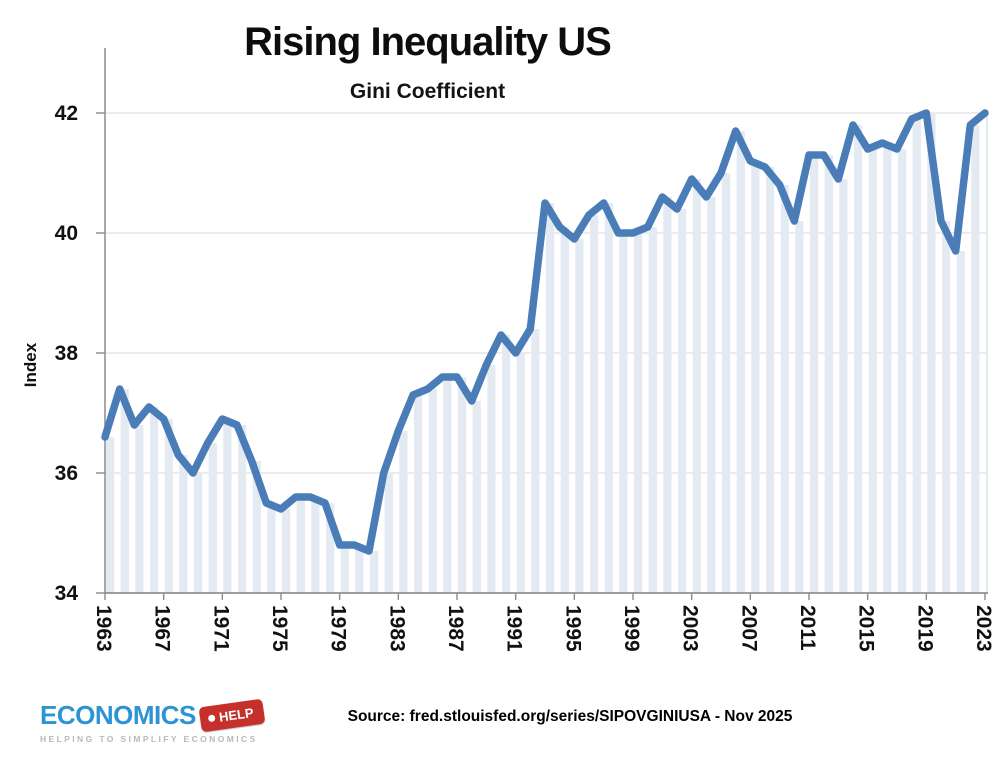 Image resolution: width=1000 pixels, height=758 pixels. Describe the element at coordinates (572, 628) in the screenshot. I see `x-axis-label: 1995` at that location.